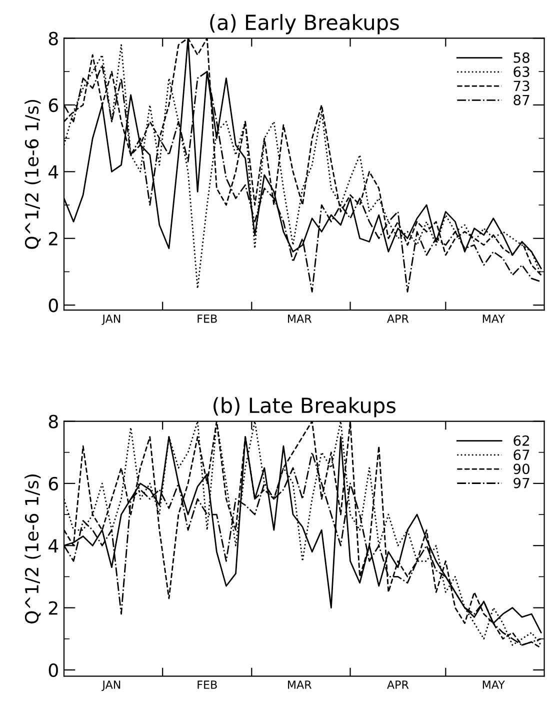 Image resolution: width=547 pixels, height=708 pixels. What do you see at coordinates (522, 72) in the screenshot?
I see `legend-label: 63` at bounding box center [522, 72].